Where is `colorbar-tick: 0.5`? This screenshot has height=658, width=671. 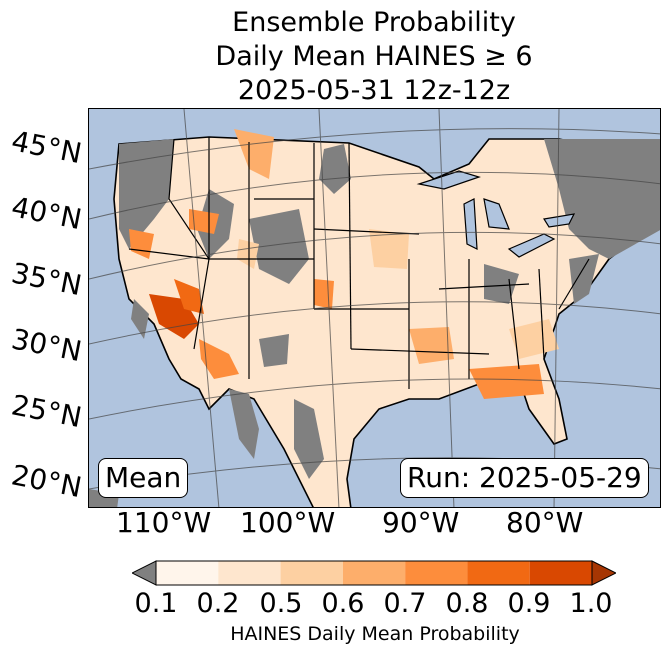
colorbar-tick: 0.5 is located at coordinates (281, 603).